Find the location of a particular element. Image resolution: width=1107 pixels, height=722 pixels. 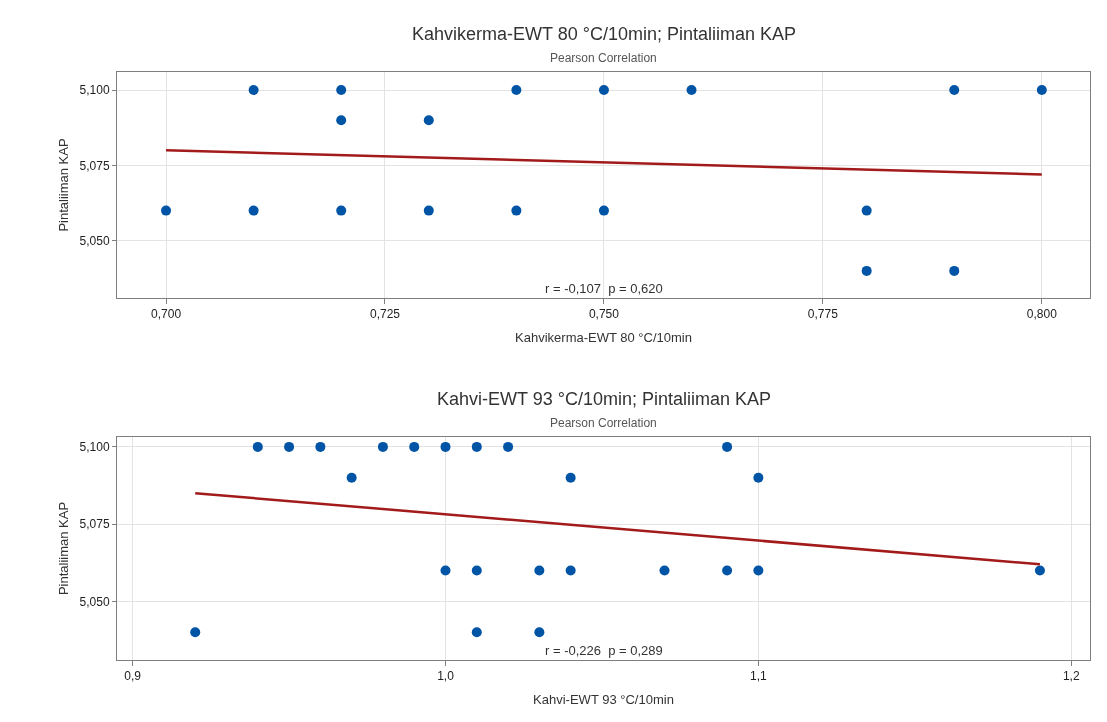

x-tick-label: 1,1 is located at coordinates (759, 676).